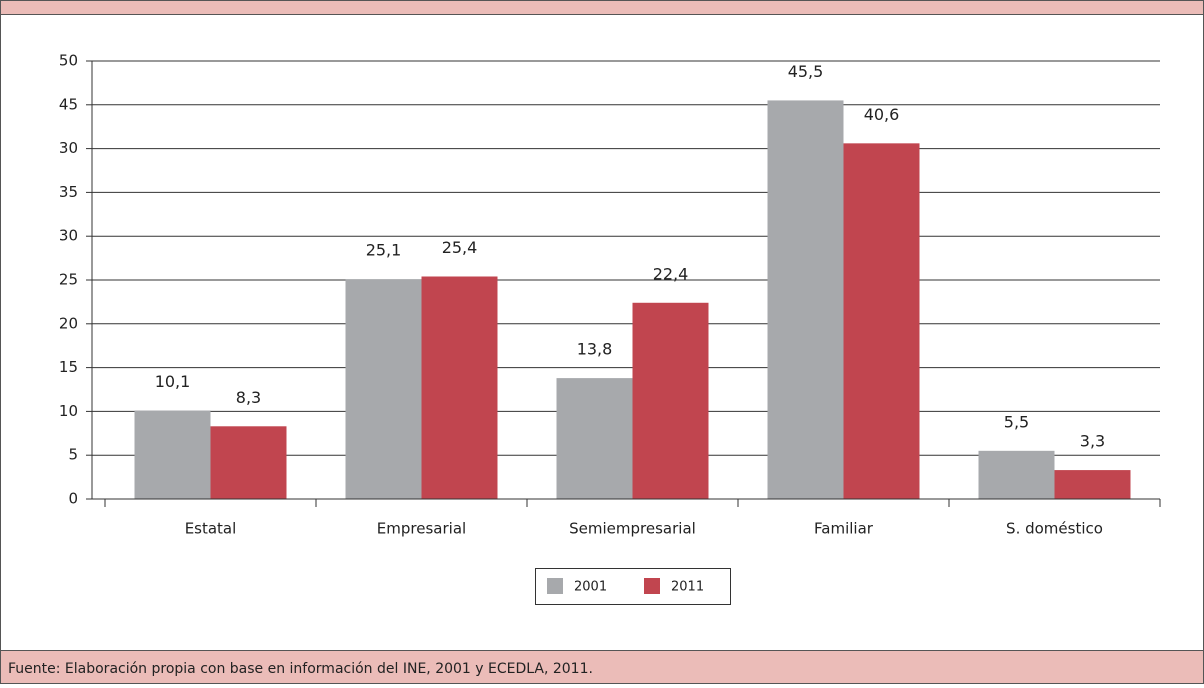 The width and height of the screenshot is (1204, 688). I want to click on y-tick-label: 20, so click(68, 323).